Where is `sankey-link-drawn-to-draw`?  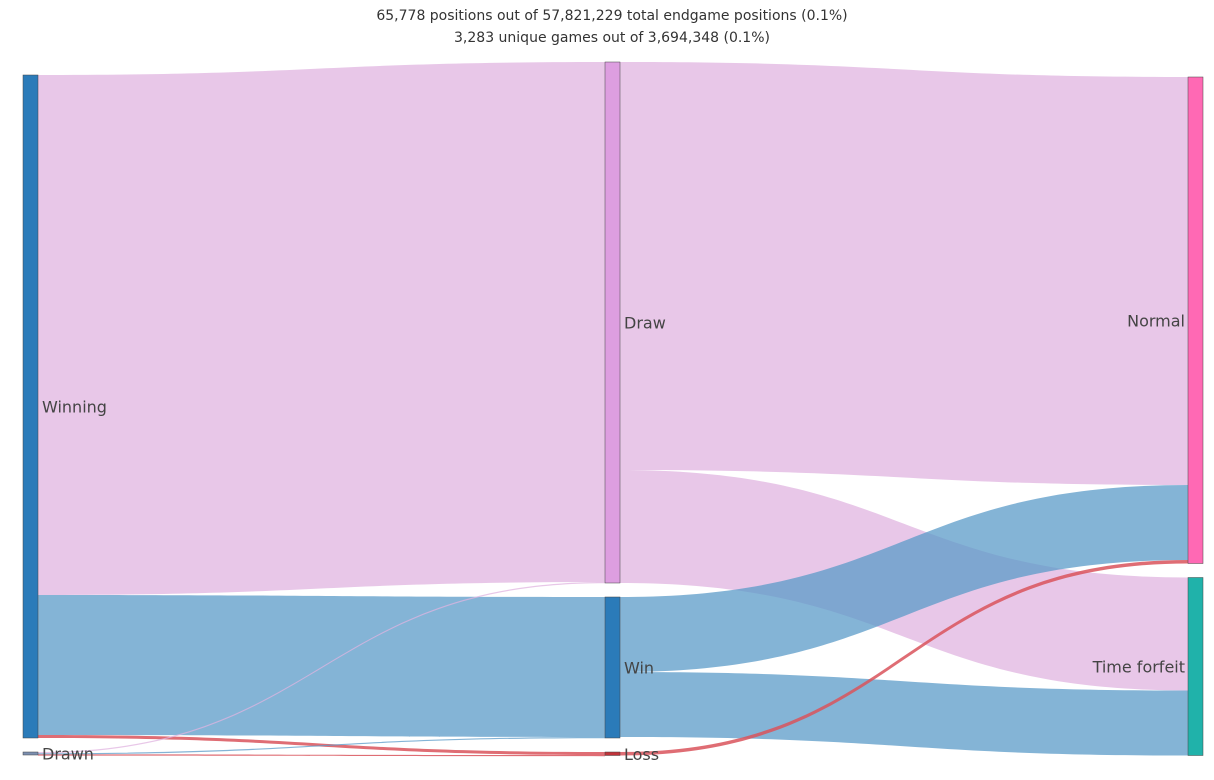
sankey-link-drawn-to-draw is located at coordinates (321, 668).